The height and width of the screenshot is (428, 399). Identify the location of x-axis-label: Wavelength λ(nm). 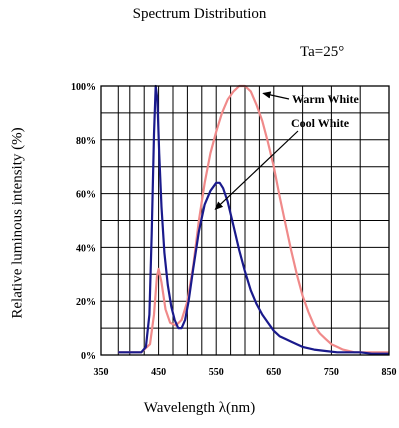
(199, 408).